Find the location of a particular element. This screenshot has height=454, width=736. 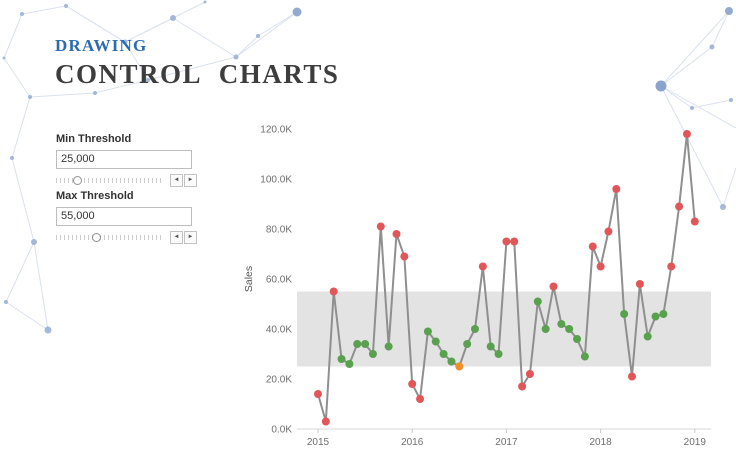

min-threshold-slider-track is located at coordinates (109, 180).